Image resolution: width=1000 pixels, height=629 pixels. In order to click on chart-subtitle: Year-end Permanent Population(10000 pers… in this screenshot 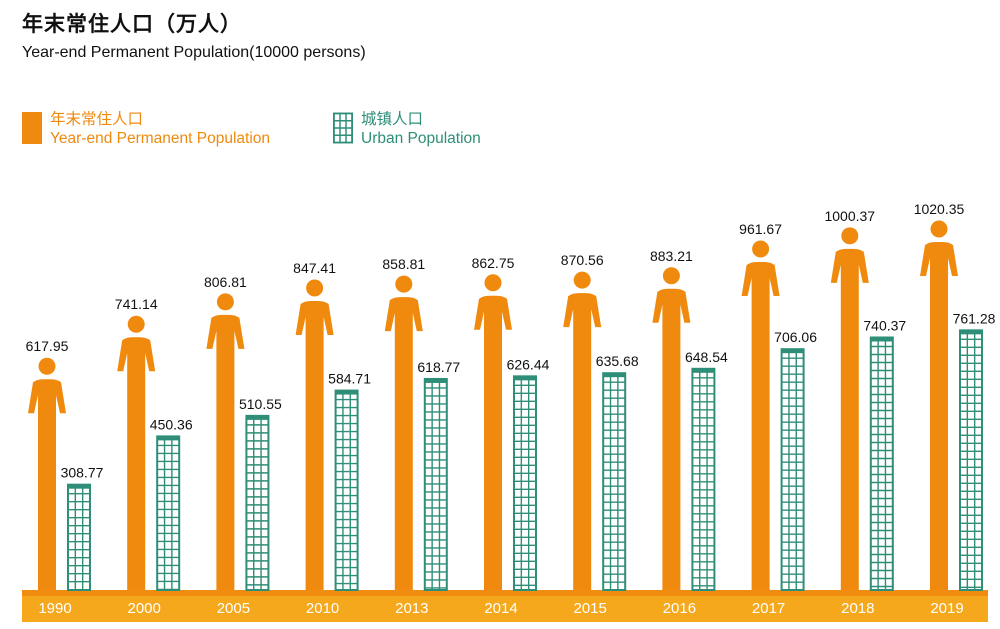, I will do `click(194, 52)`.